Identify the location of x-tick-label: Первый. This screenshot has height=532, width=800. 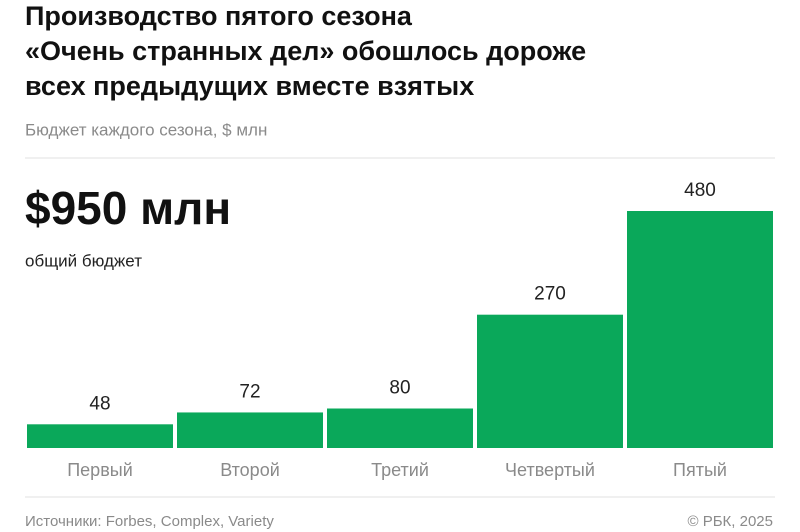
(100, 470).